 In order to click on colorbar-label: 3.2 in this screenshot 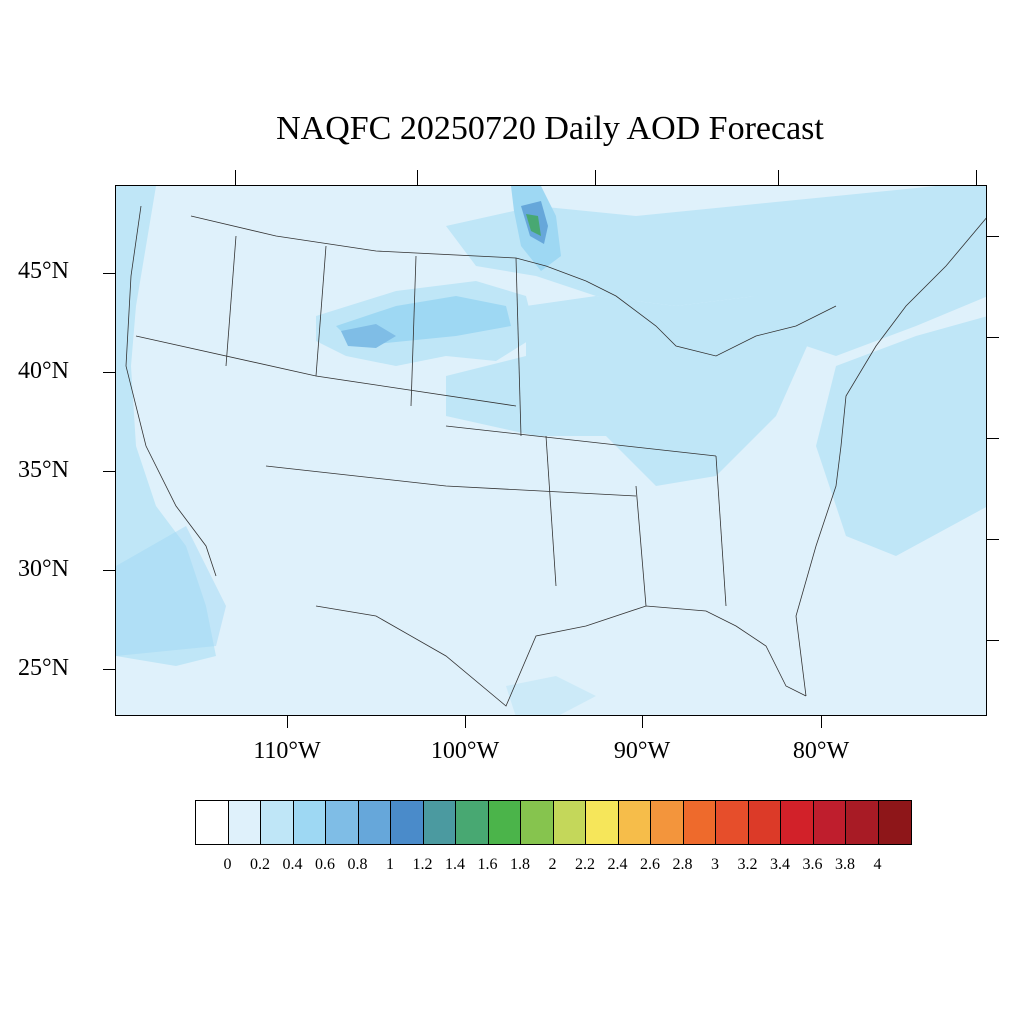, I will do `click(747, 864)`.